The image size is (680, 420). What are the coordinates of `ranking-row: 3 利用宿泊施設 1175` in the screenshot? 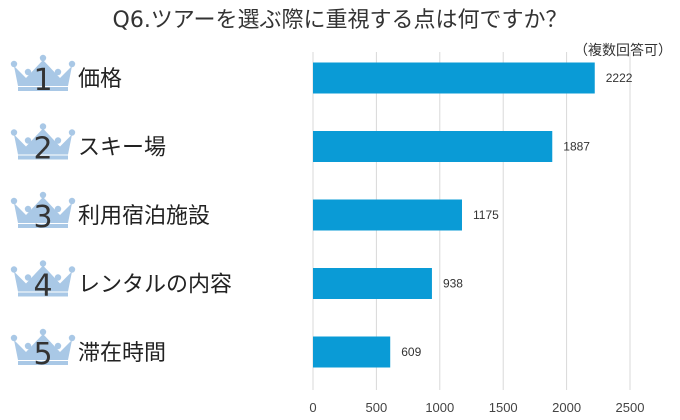 It's located at (254, 213).